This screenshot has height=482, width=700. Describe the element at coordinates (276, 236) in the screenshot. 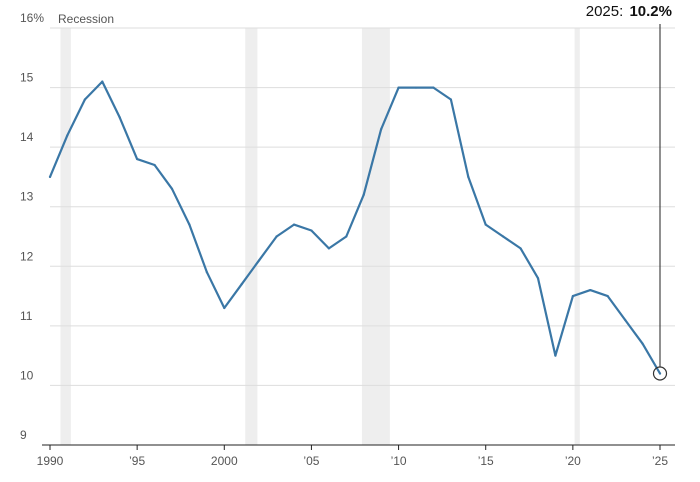

I see `data-point-2003` at that location.